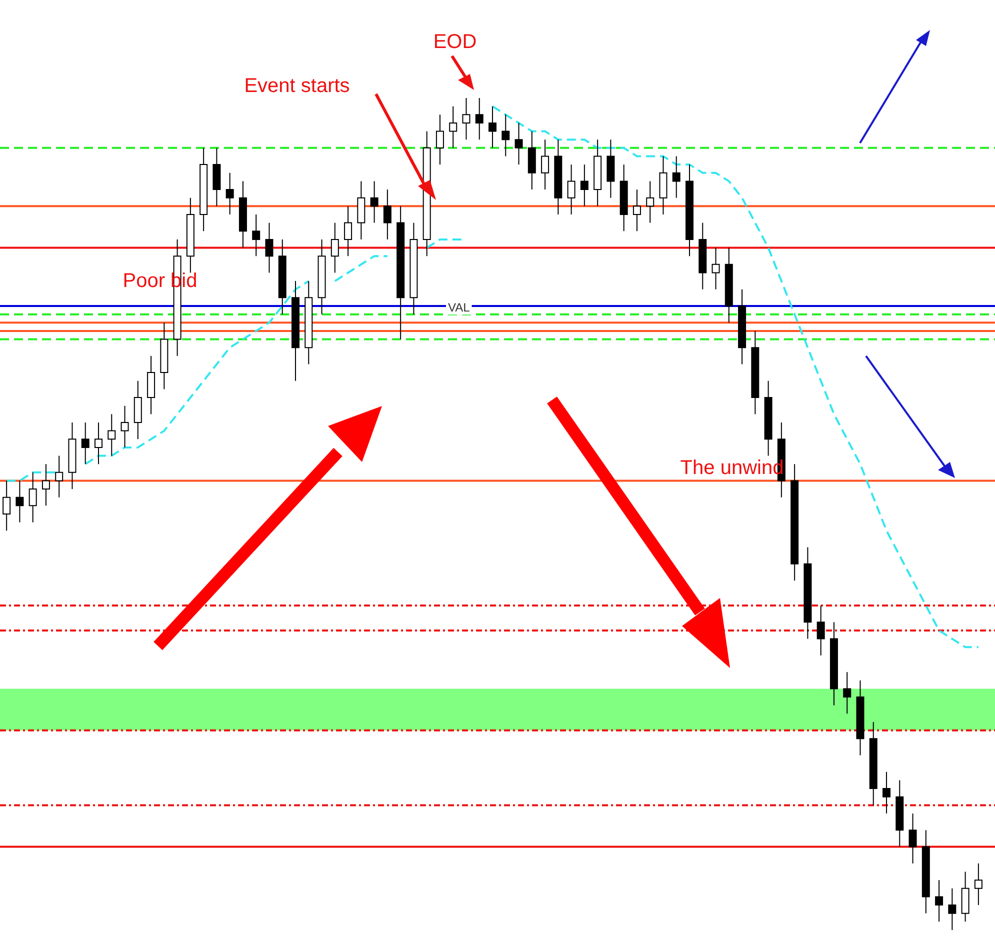 This screenshot has width=995, height=948. I want to click on text: Event starts, so click(297, 86).